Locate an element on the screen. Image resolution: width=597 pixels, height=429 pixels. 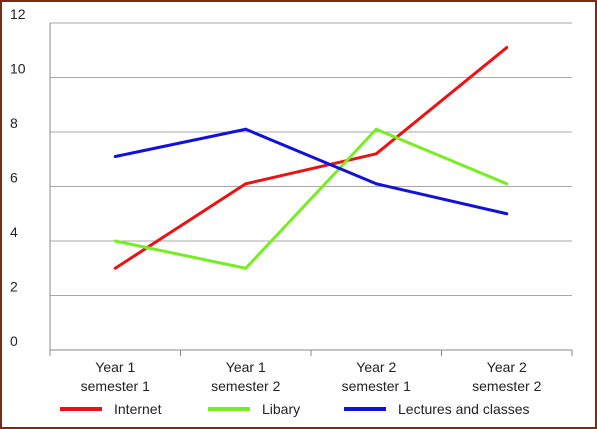
legend: Internet Libary Lectures and classes is located at coordinates (295, 409).